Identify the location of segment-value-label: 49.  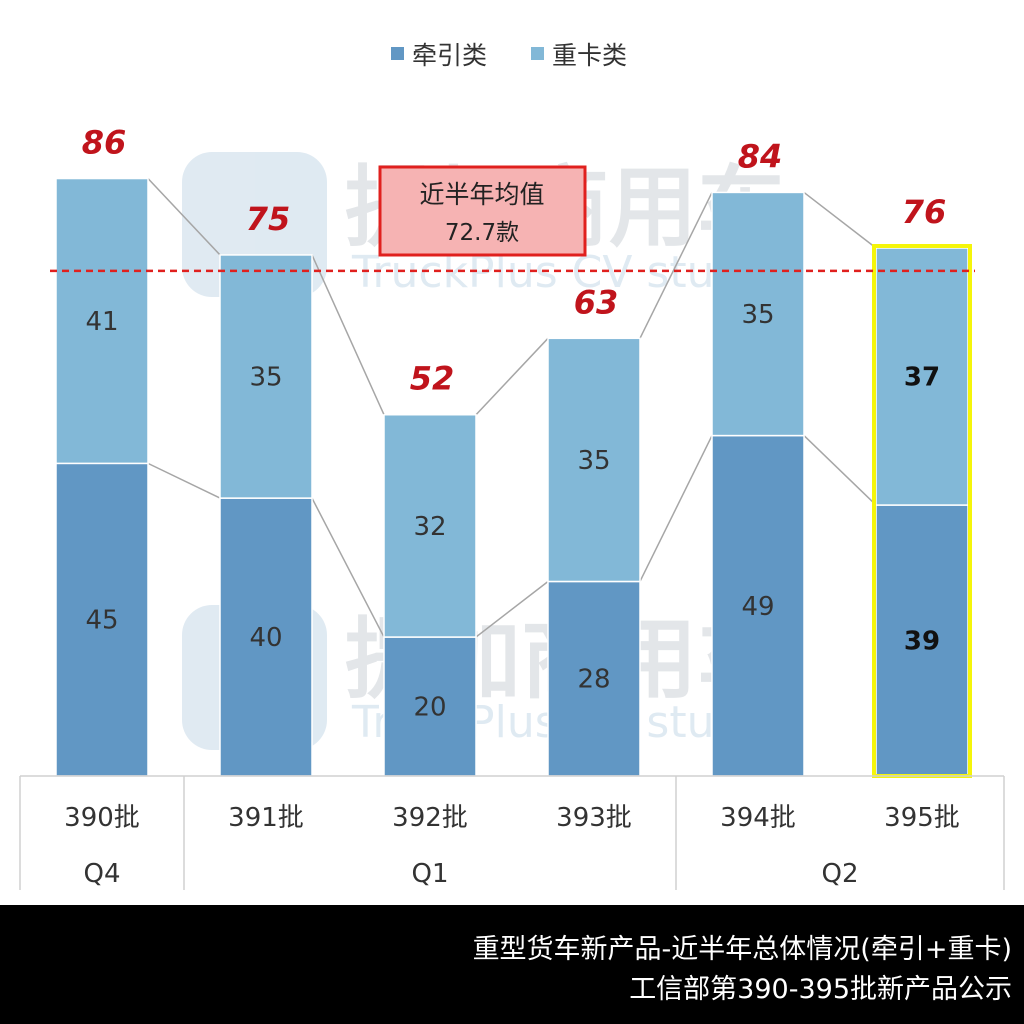
(757, 607).